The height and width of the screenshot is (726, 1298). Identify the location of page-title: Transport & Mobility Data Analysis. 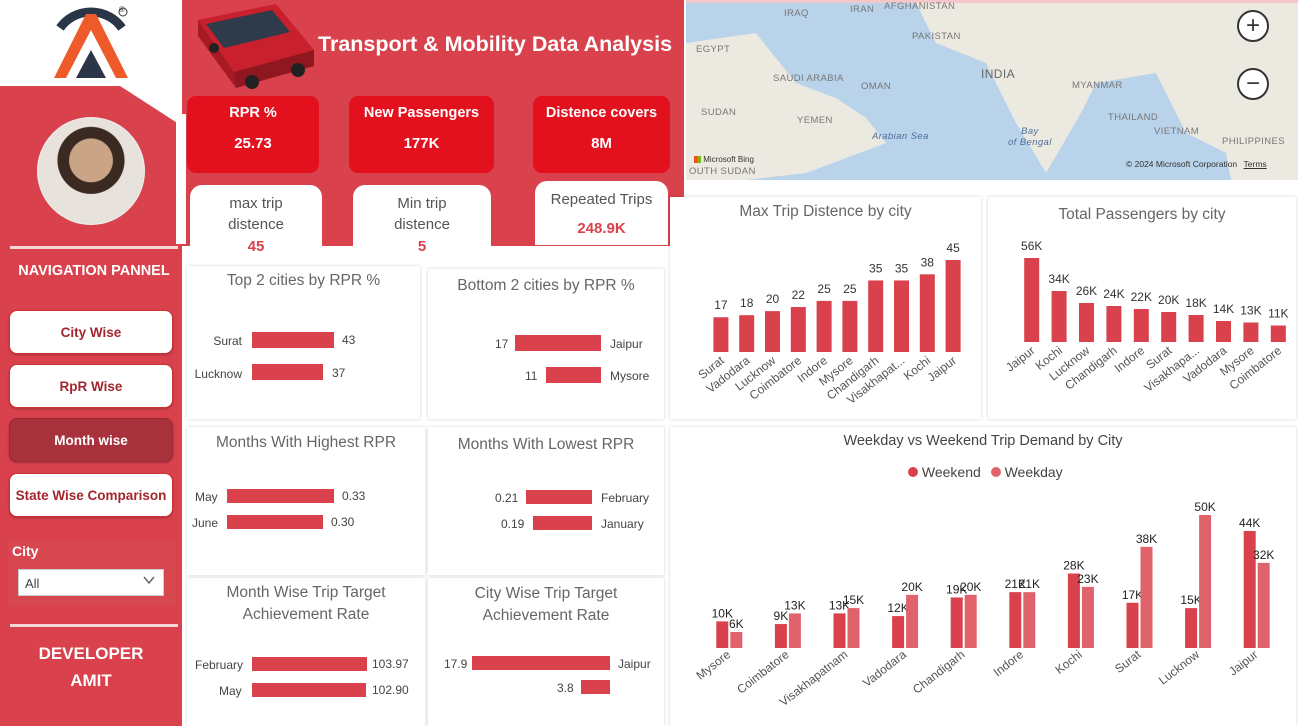
(495, 44).